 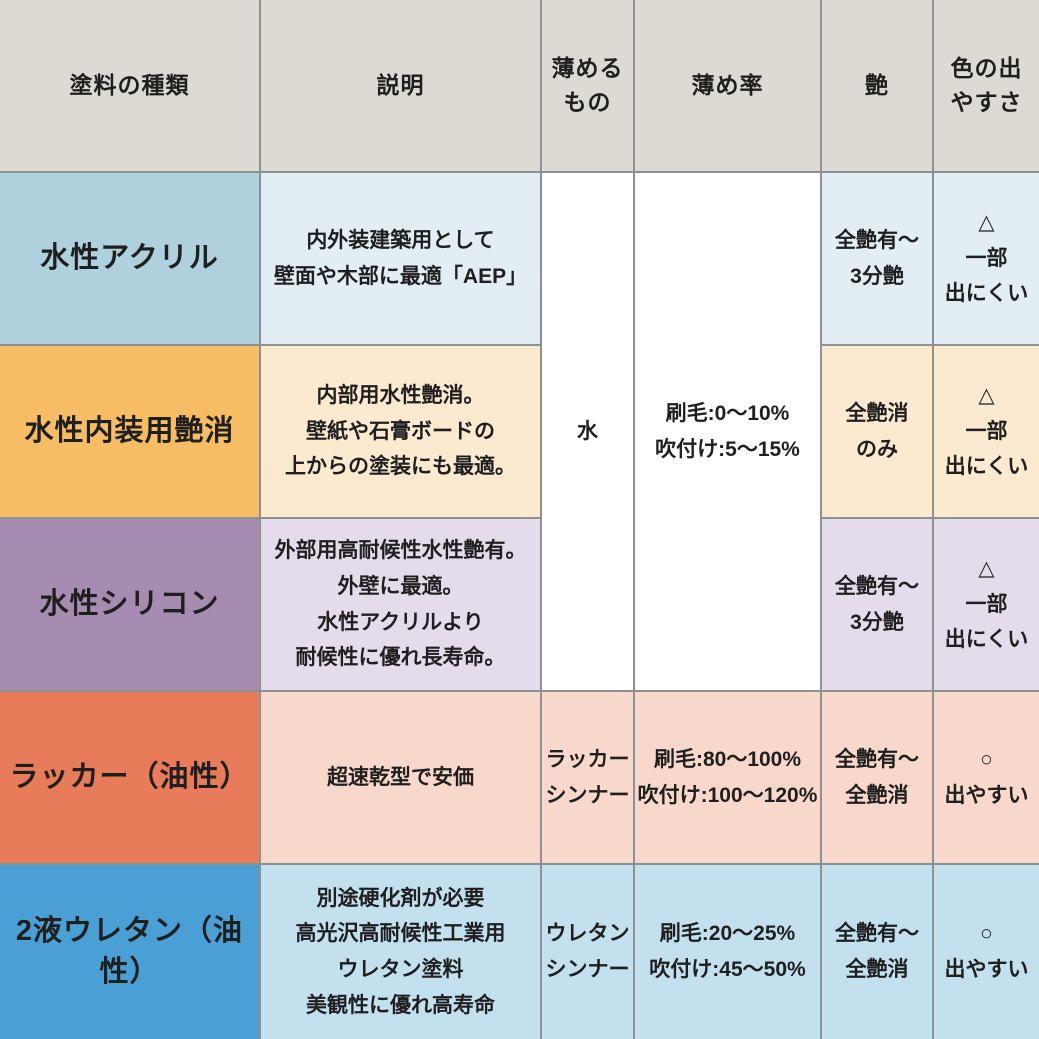 I want to click on paint-name-cell: 2液ウレタン（油性）, so click(x=130, y=951).